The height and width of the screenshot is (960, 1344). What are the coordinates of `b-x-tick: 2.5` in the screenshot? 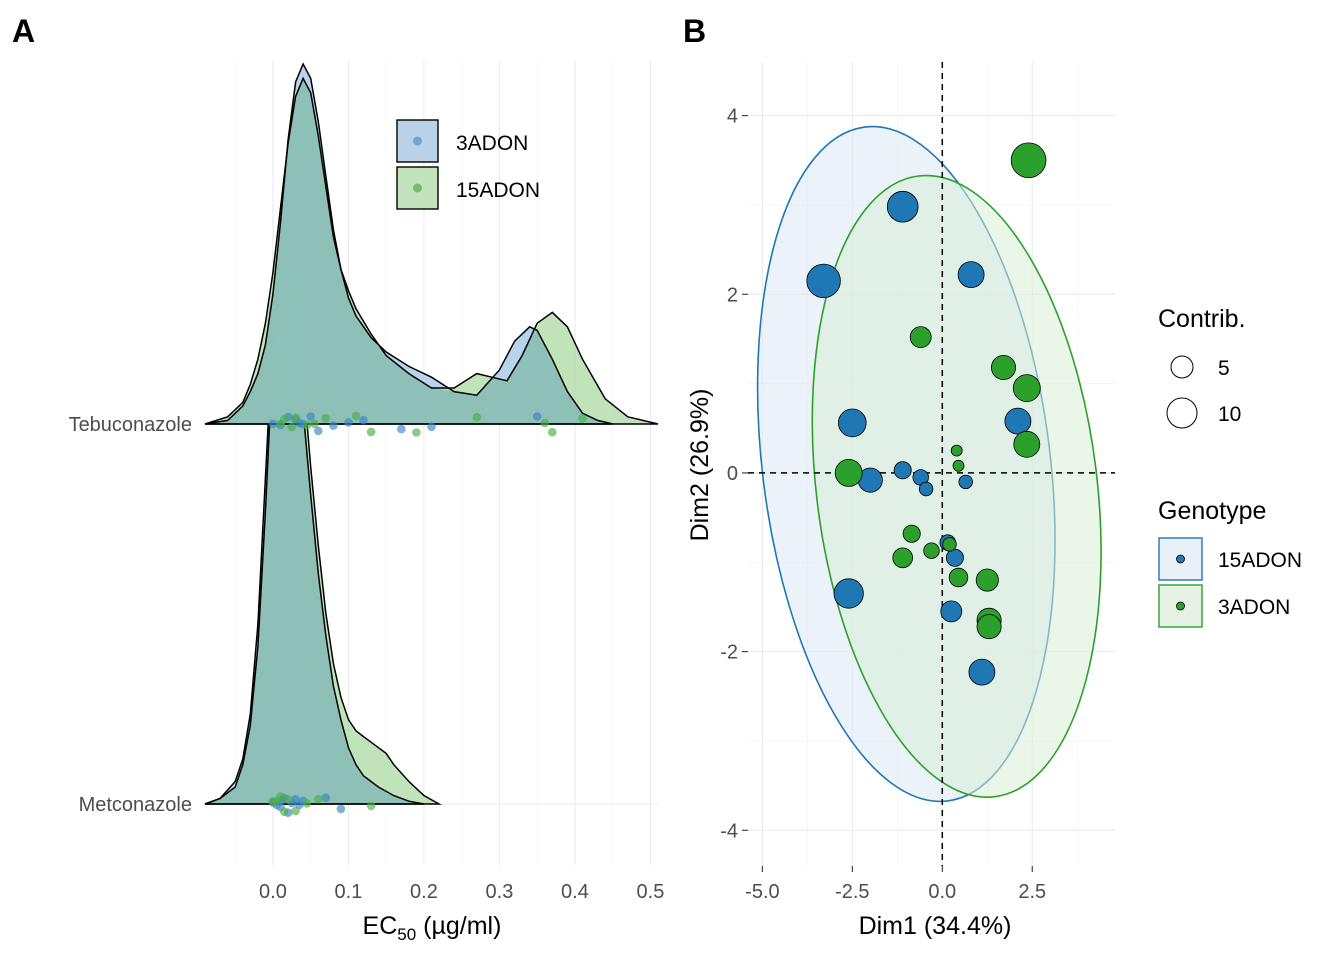 It's located at (1032, 892).